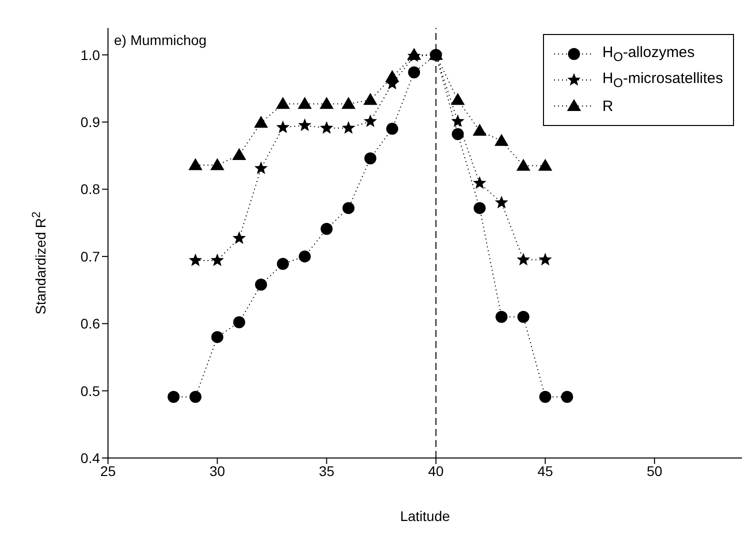 The width and height of the screenshot is (744, 539). Describe the element at coordinates (662, 80) in the screenshot. I see `legend-label: H$_{O}$-microsatellites` at that location.